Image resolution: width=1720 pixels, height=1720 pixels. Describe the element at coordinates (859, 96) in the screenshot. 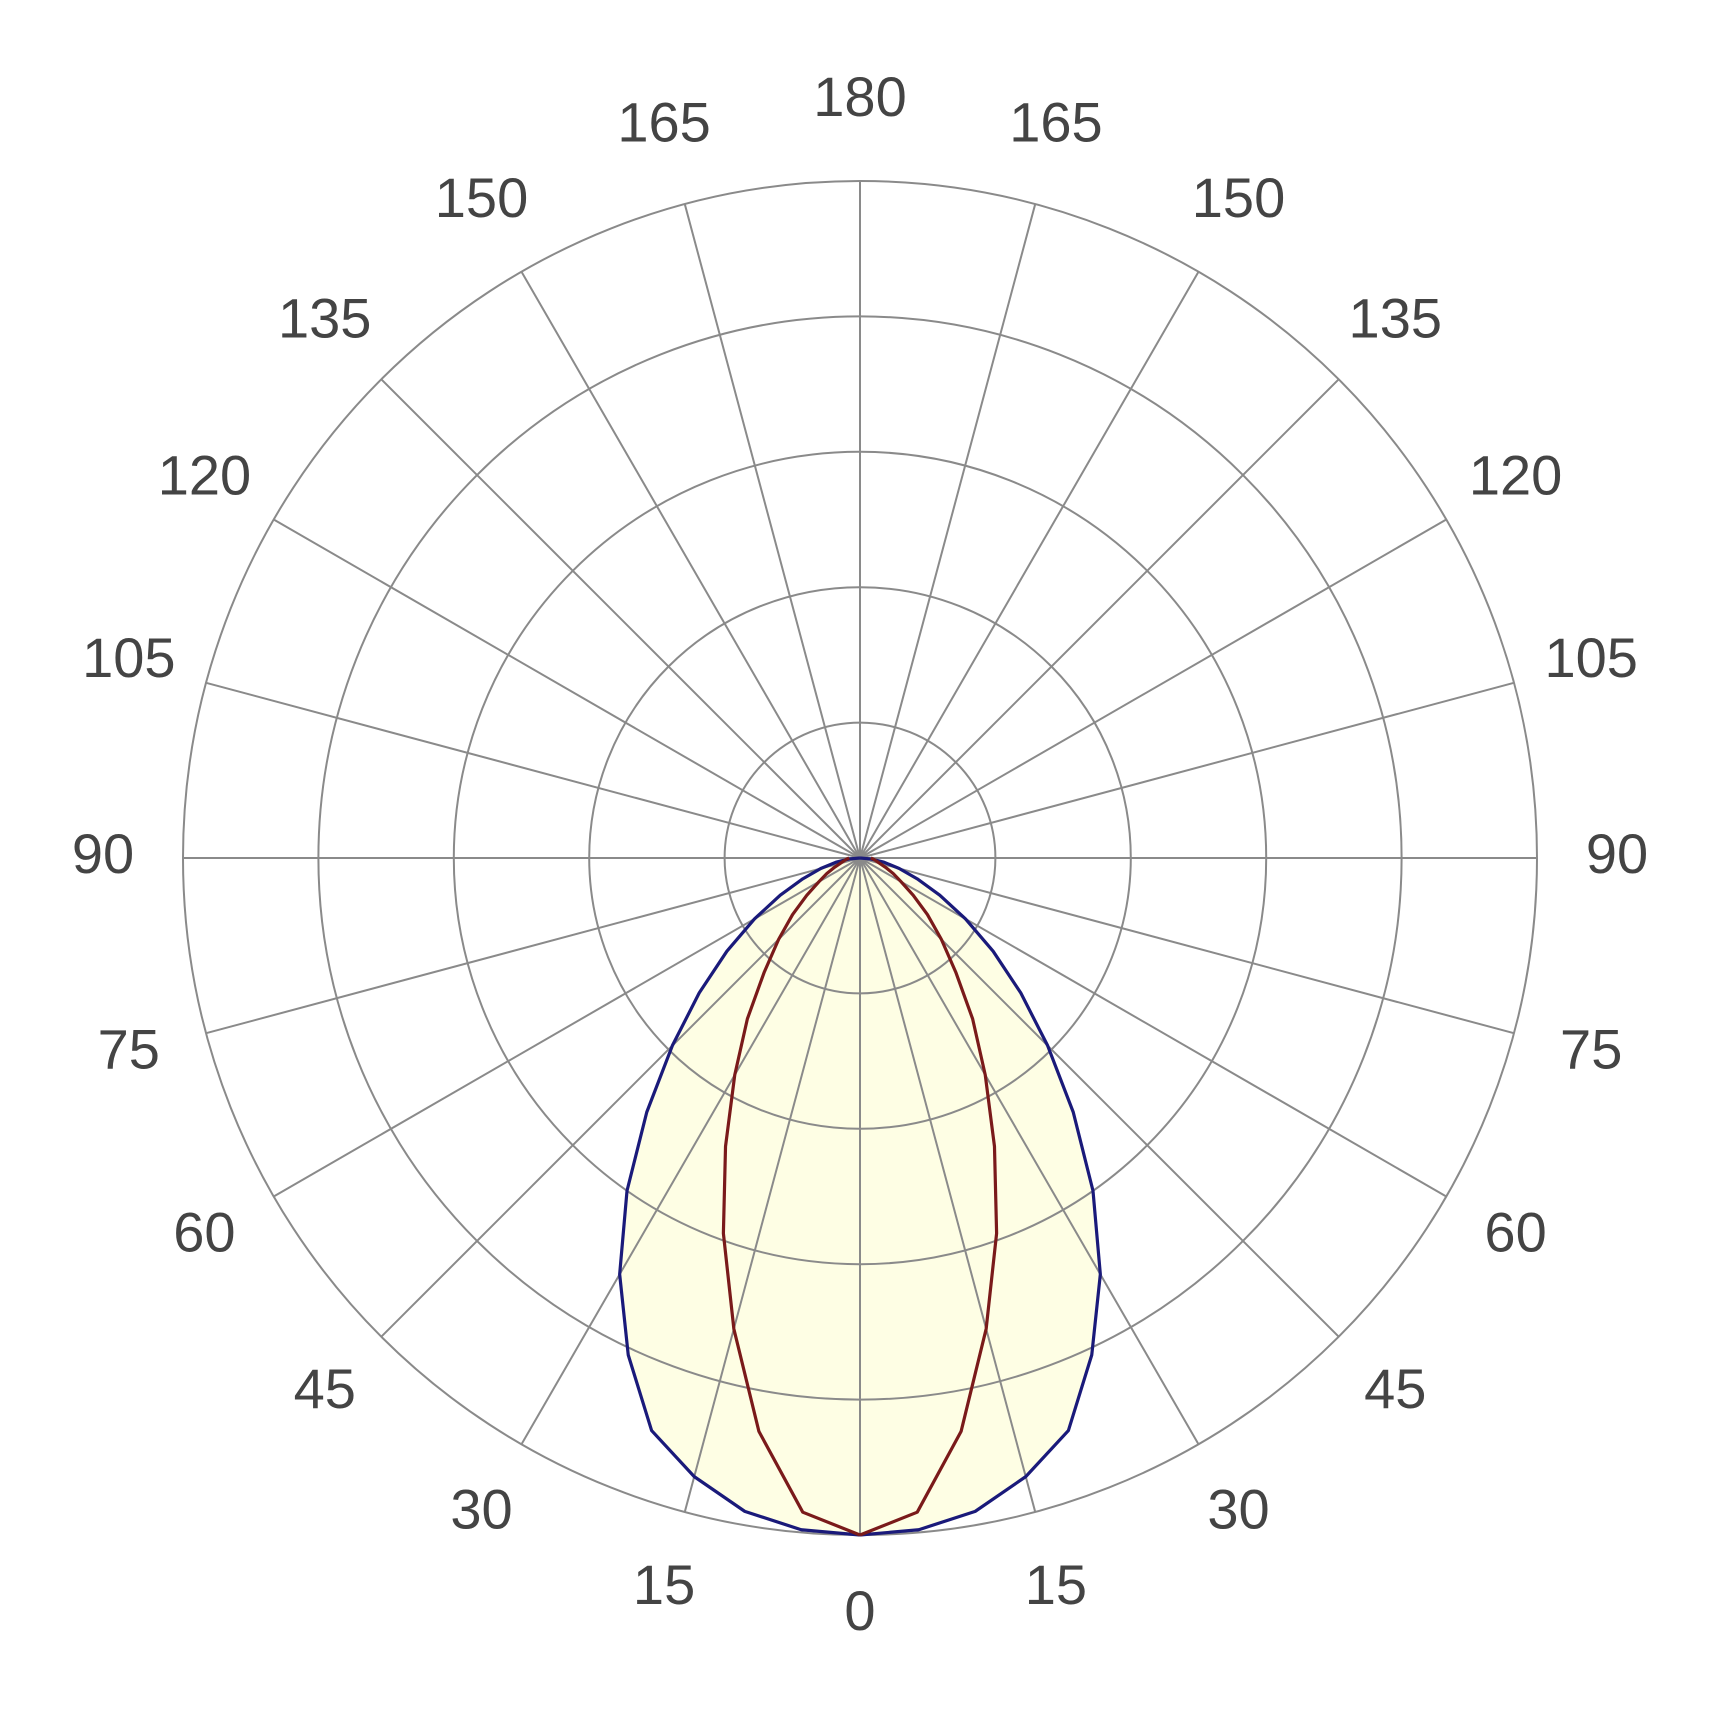

I see `angle-label: 180` at that location.